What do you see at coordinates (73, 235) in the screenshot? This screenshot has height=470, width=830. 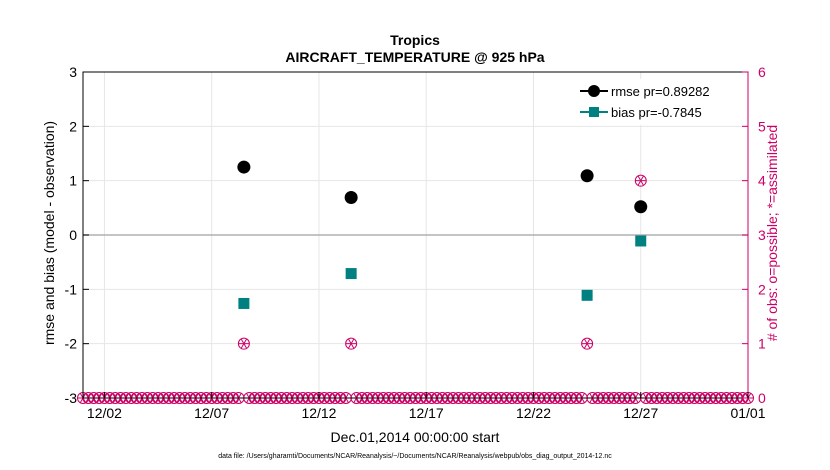 I see `y-tick-label: 0` at bounding box center [73, 235].